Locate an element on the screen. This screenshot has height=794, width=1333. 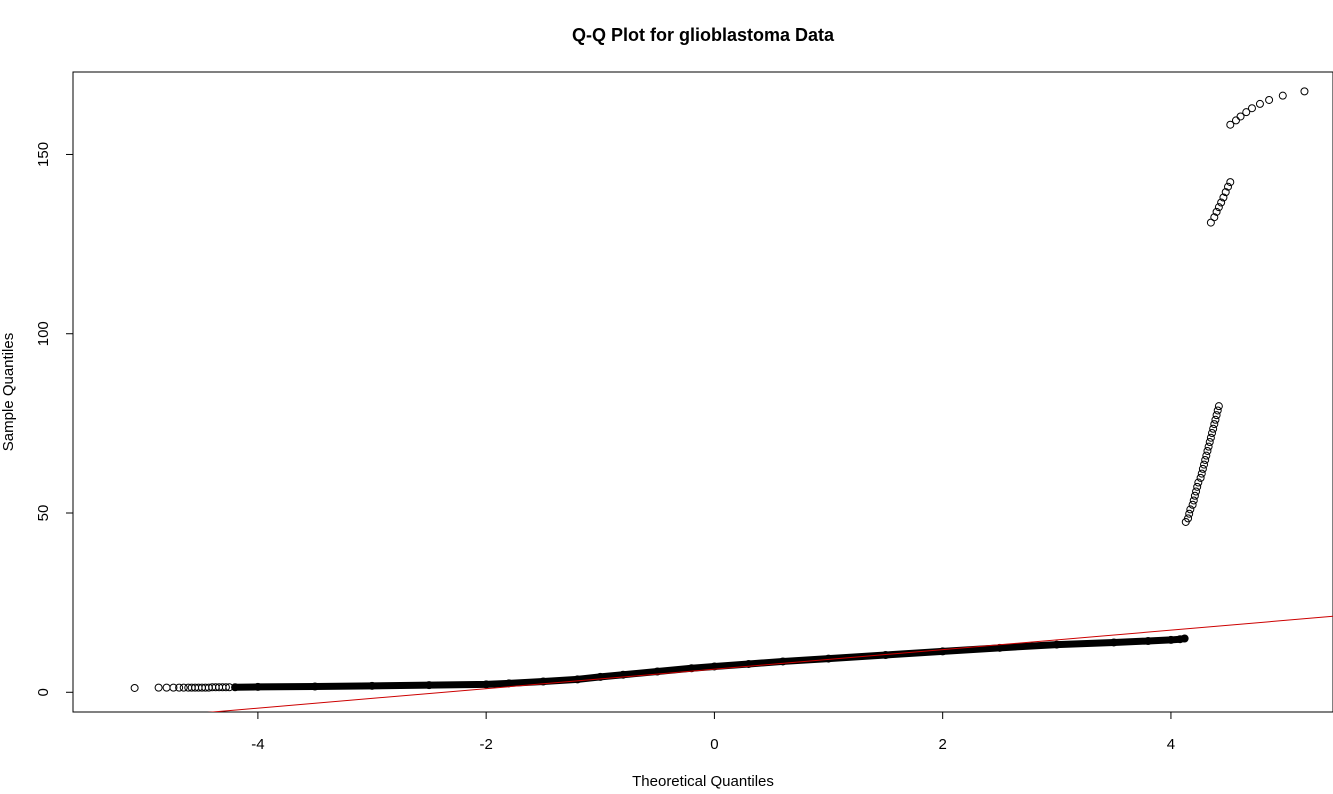
y-axis: 0 50 100 150 is located at coordinates (54, 419).